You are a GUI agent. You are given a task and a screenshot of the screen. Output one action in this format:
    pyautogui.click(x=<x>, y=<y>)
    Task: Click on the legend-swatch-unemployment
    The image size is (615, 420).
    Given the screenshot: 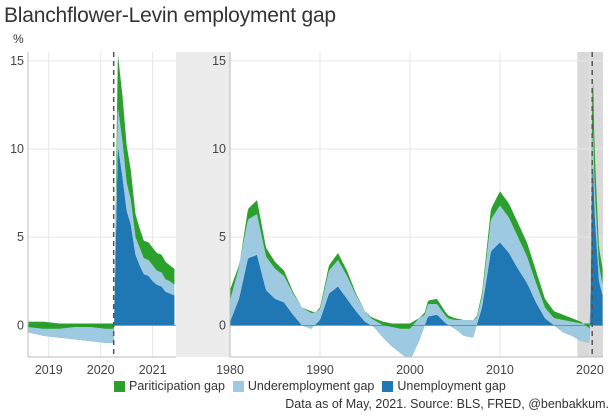 What is the action you would take?
    pyautogui.click(x=388, y=386)
    